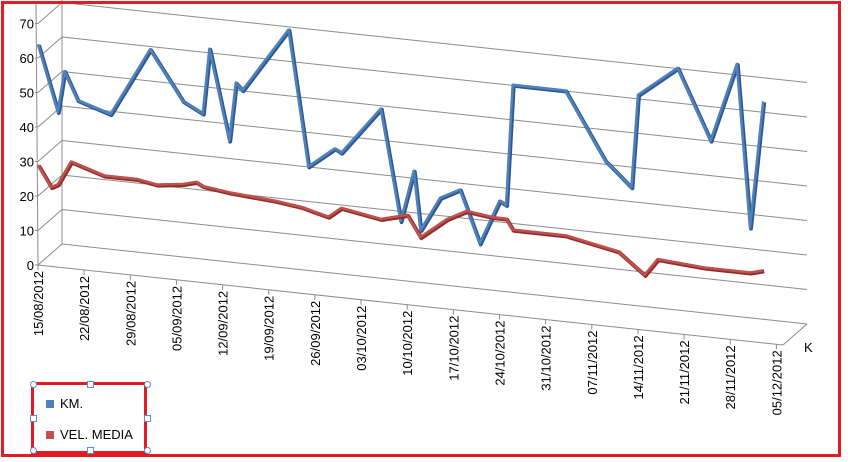  Describe the element at coordinates (27, 58) in the screenshot. I see `y-tick-label: 60` at that location.